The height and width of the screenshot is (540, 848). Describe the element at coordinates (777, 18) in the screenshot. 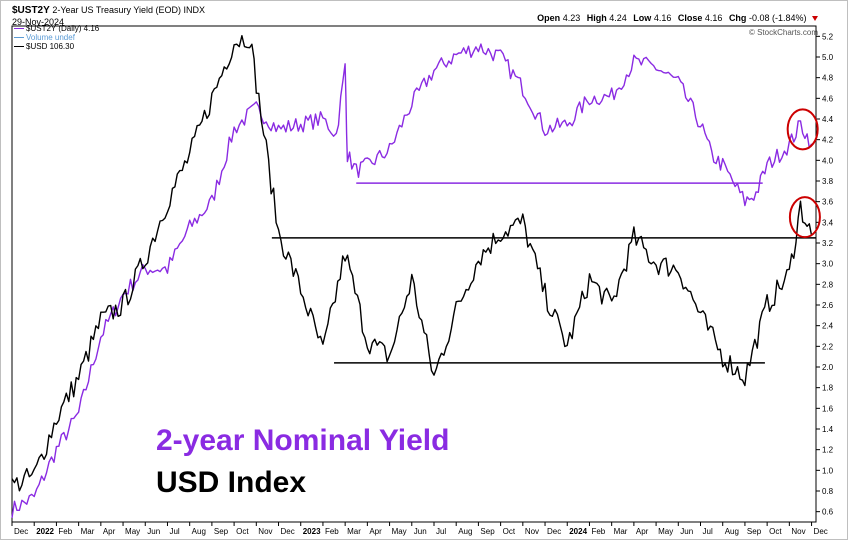

I see `chg-value: -0.08 (-1.84%)` at that location.